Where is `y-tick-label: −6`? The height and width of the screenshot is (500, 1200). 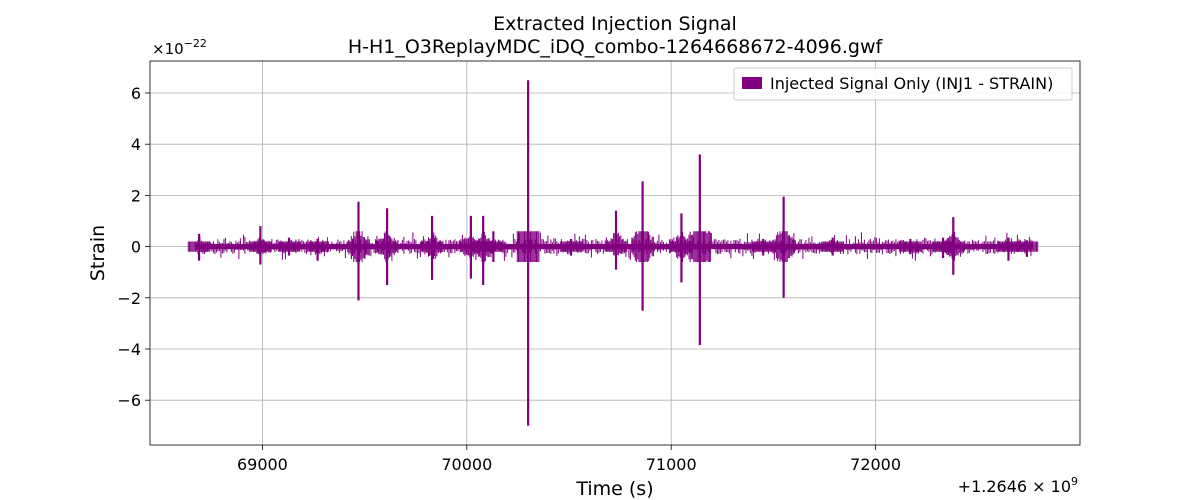
y-tick-label: −6 is located at coordinates (129, 400).